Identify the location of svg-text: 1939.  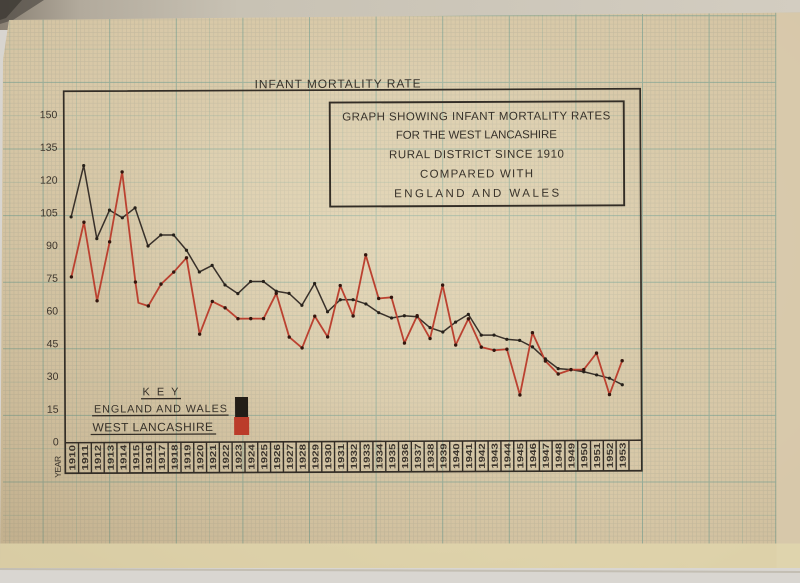
(443, 456).